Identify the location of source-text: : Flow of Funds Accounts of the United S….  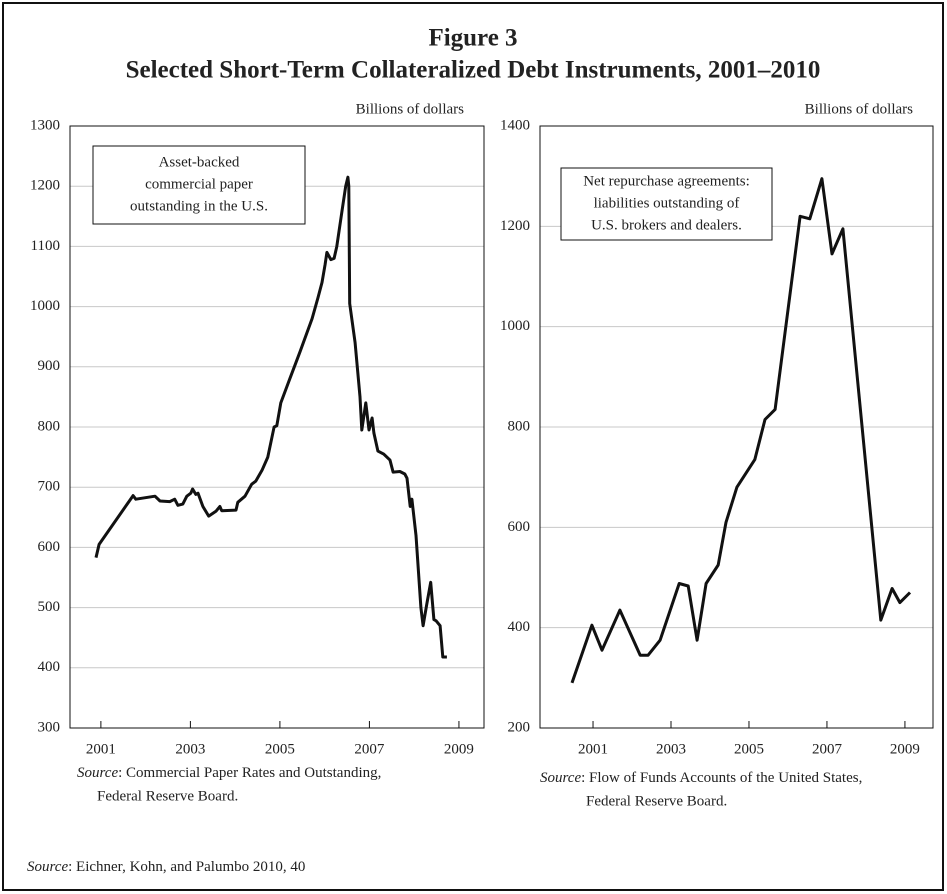
(721, 778).